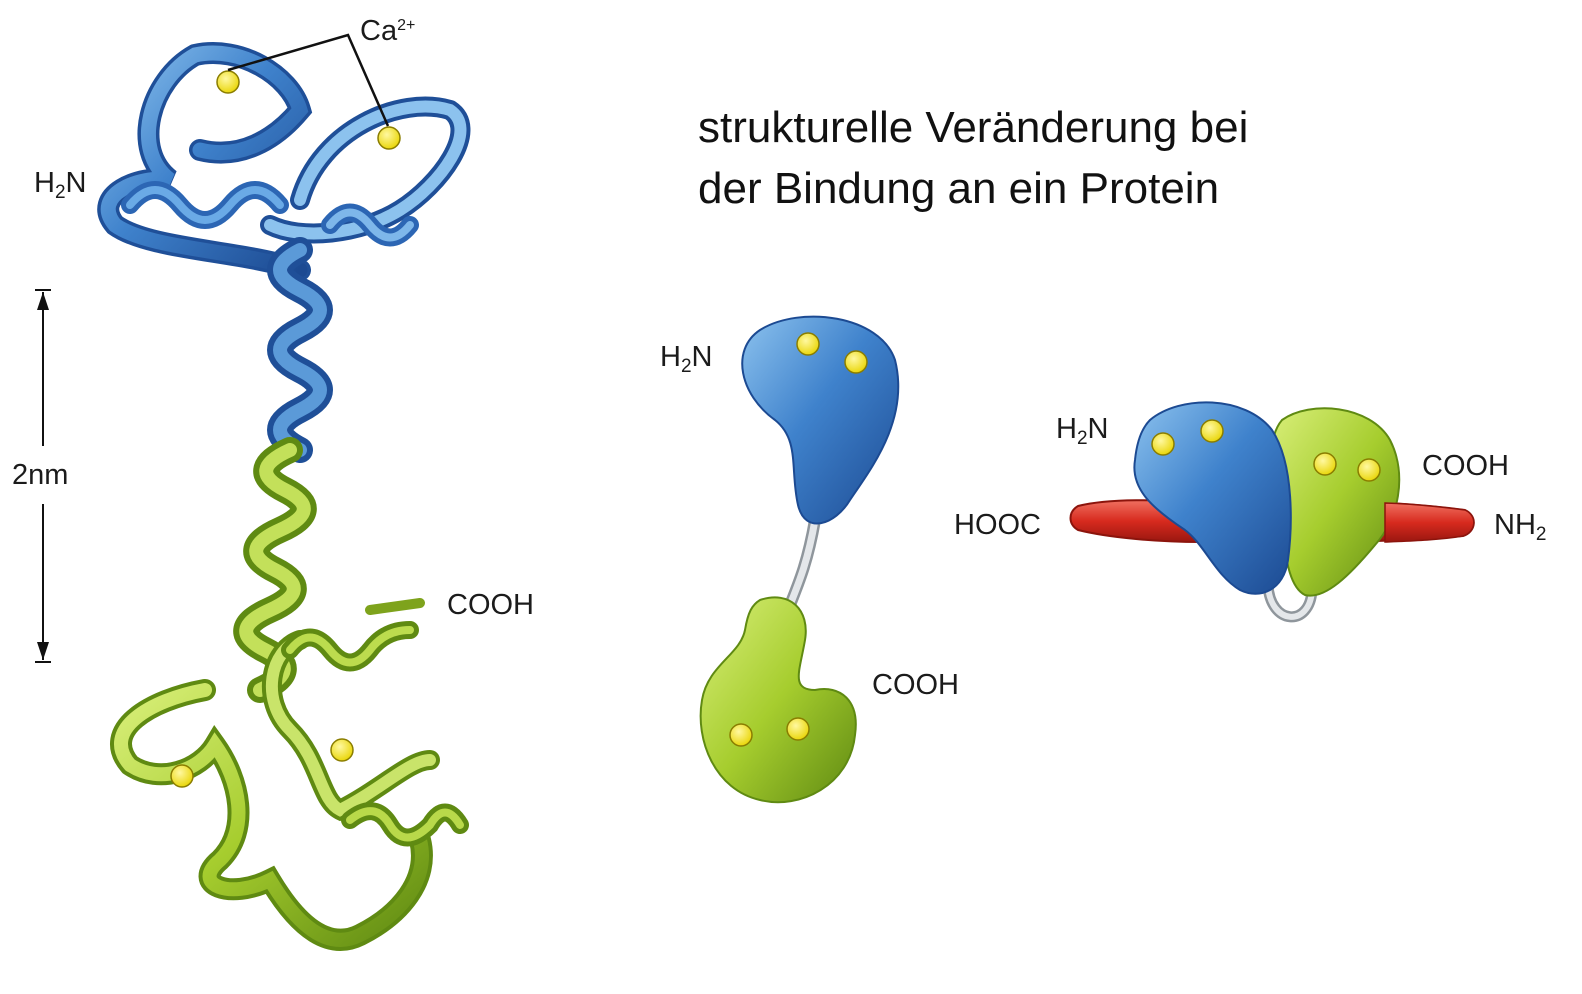 This screenshot has width=1582, height=994. I want to click on bound-calmodulin-model: H2N COOH HOOC NH2, so click(1250, 512).